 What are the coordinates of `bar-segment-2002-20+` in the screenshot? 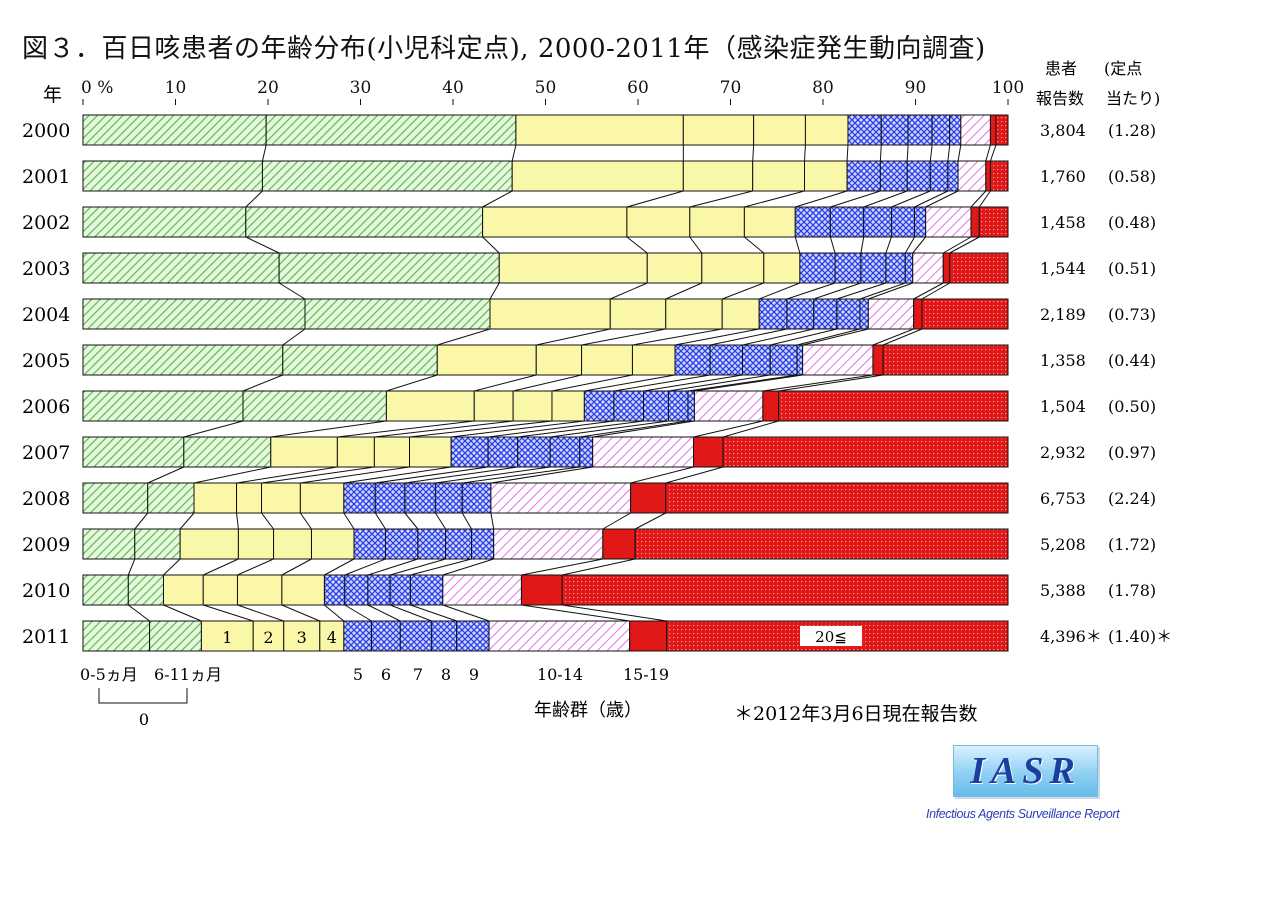 It's located at (993, 222).